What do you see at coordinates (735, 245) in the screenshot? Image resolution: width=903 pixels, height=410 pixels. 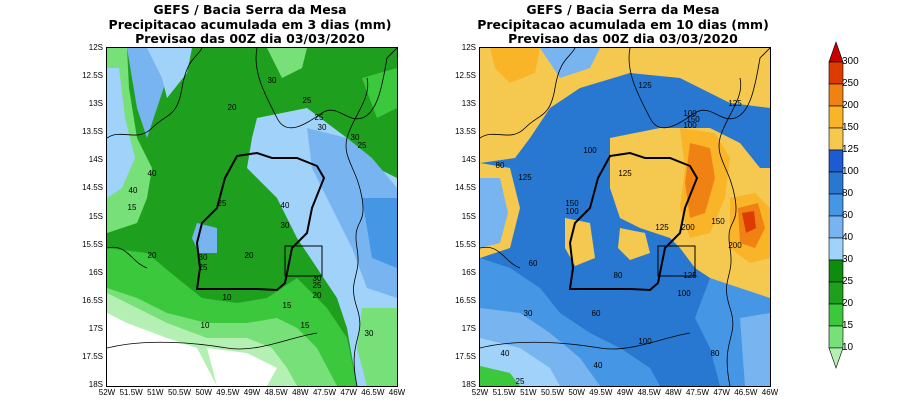 I see `contour-label: 200` at bounding box center [735, 245].